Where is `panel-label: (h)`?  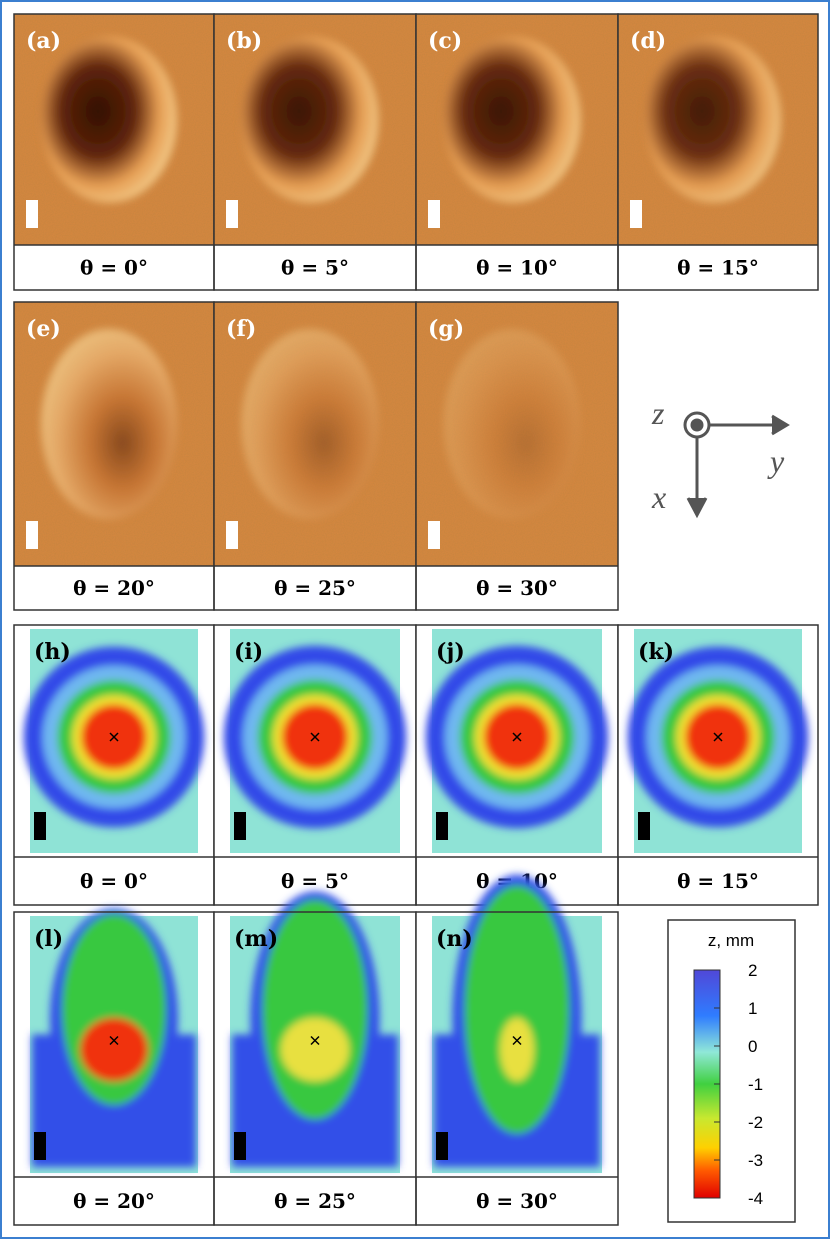
panel-label: (h) is located at coordinates (52, 652).